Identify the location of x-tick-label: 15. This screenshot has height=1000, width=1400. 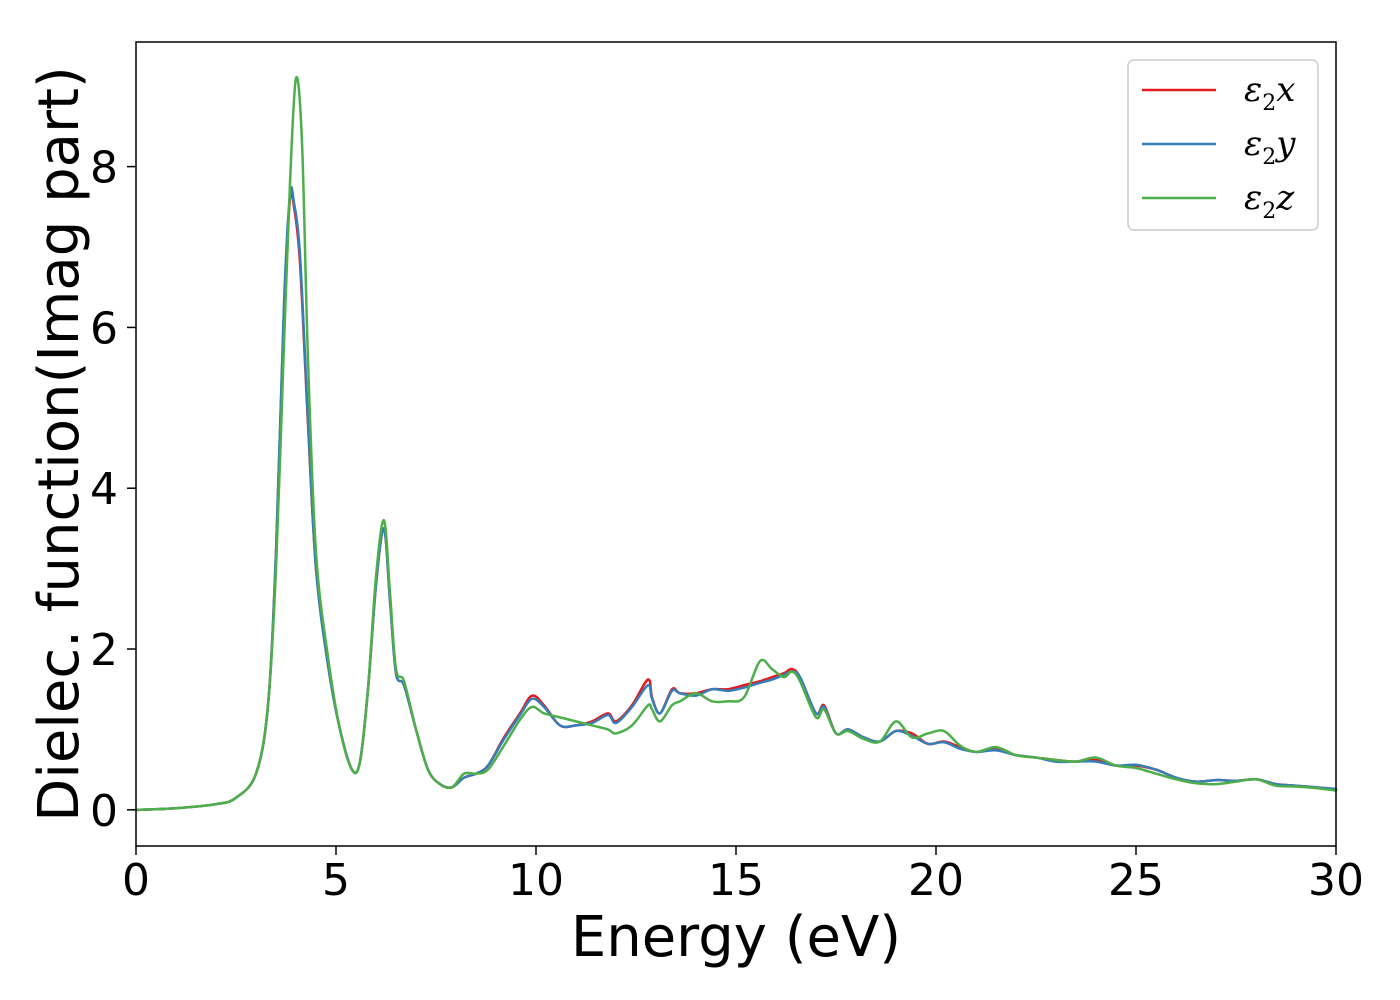
(736, 880).